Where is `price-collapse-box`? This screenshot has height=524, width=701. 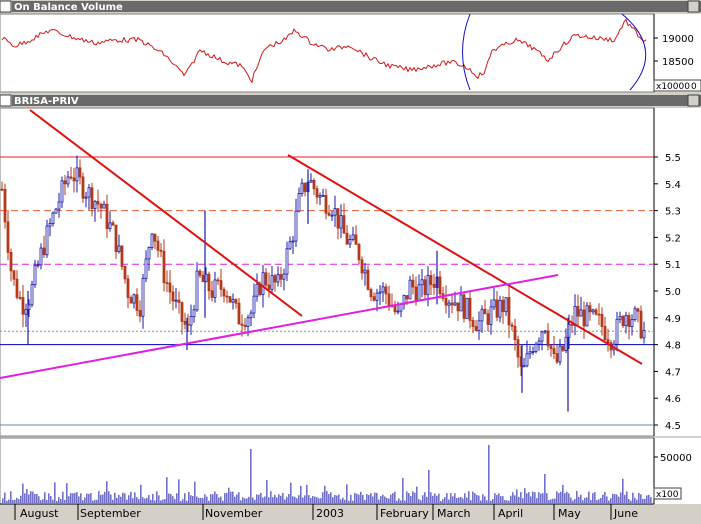 price-collapse-box is located at coordinates (6, 100).